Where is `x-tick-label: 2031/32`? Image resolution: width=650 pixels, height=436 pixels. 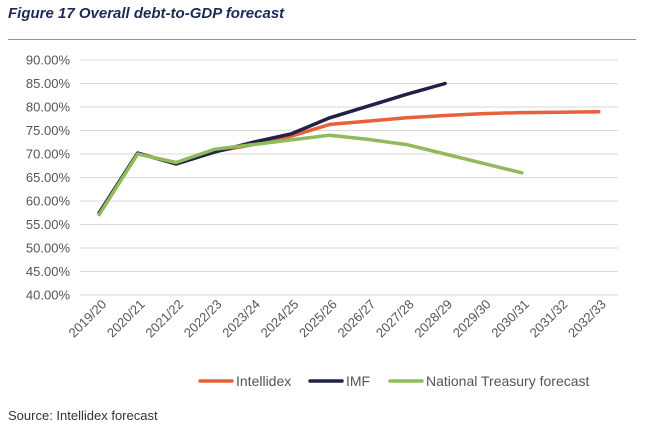 x-tick-label: 2031/32 is located at coordinates (549, 319).